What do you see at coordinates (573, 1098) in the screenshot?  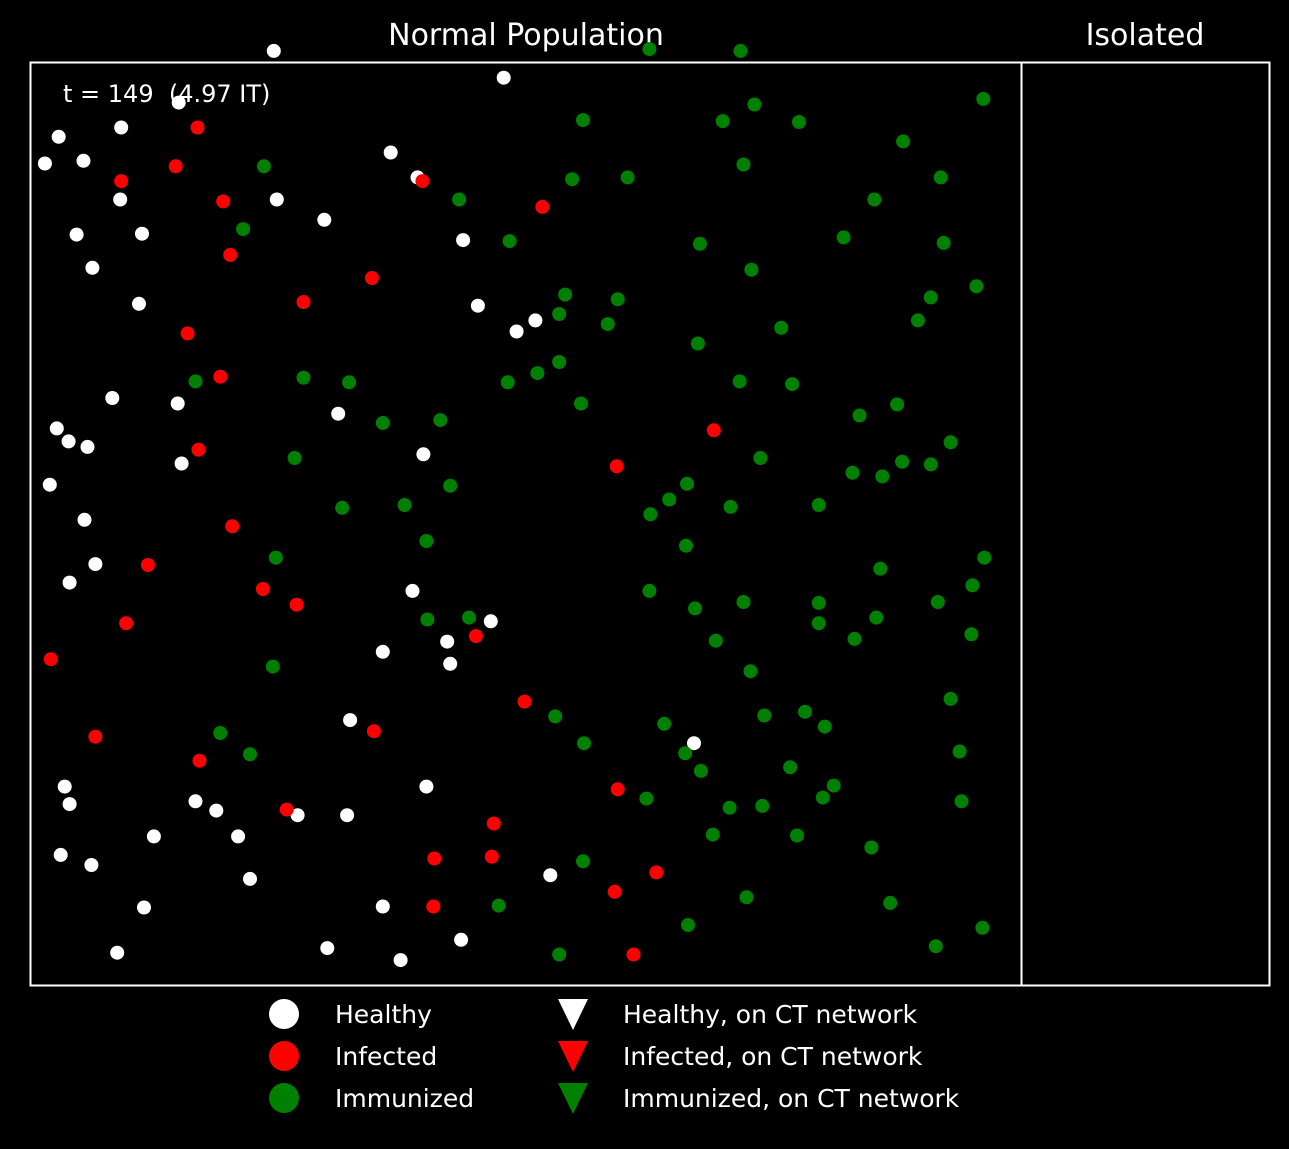 I see `legend-marker-immunized-ct` at bounding box center [573, 1098].